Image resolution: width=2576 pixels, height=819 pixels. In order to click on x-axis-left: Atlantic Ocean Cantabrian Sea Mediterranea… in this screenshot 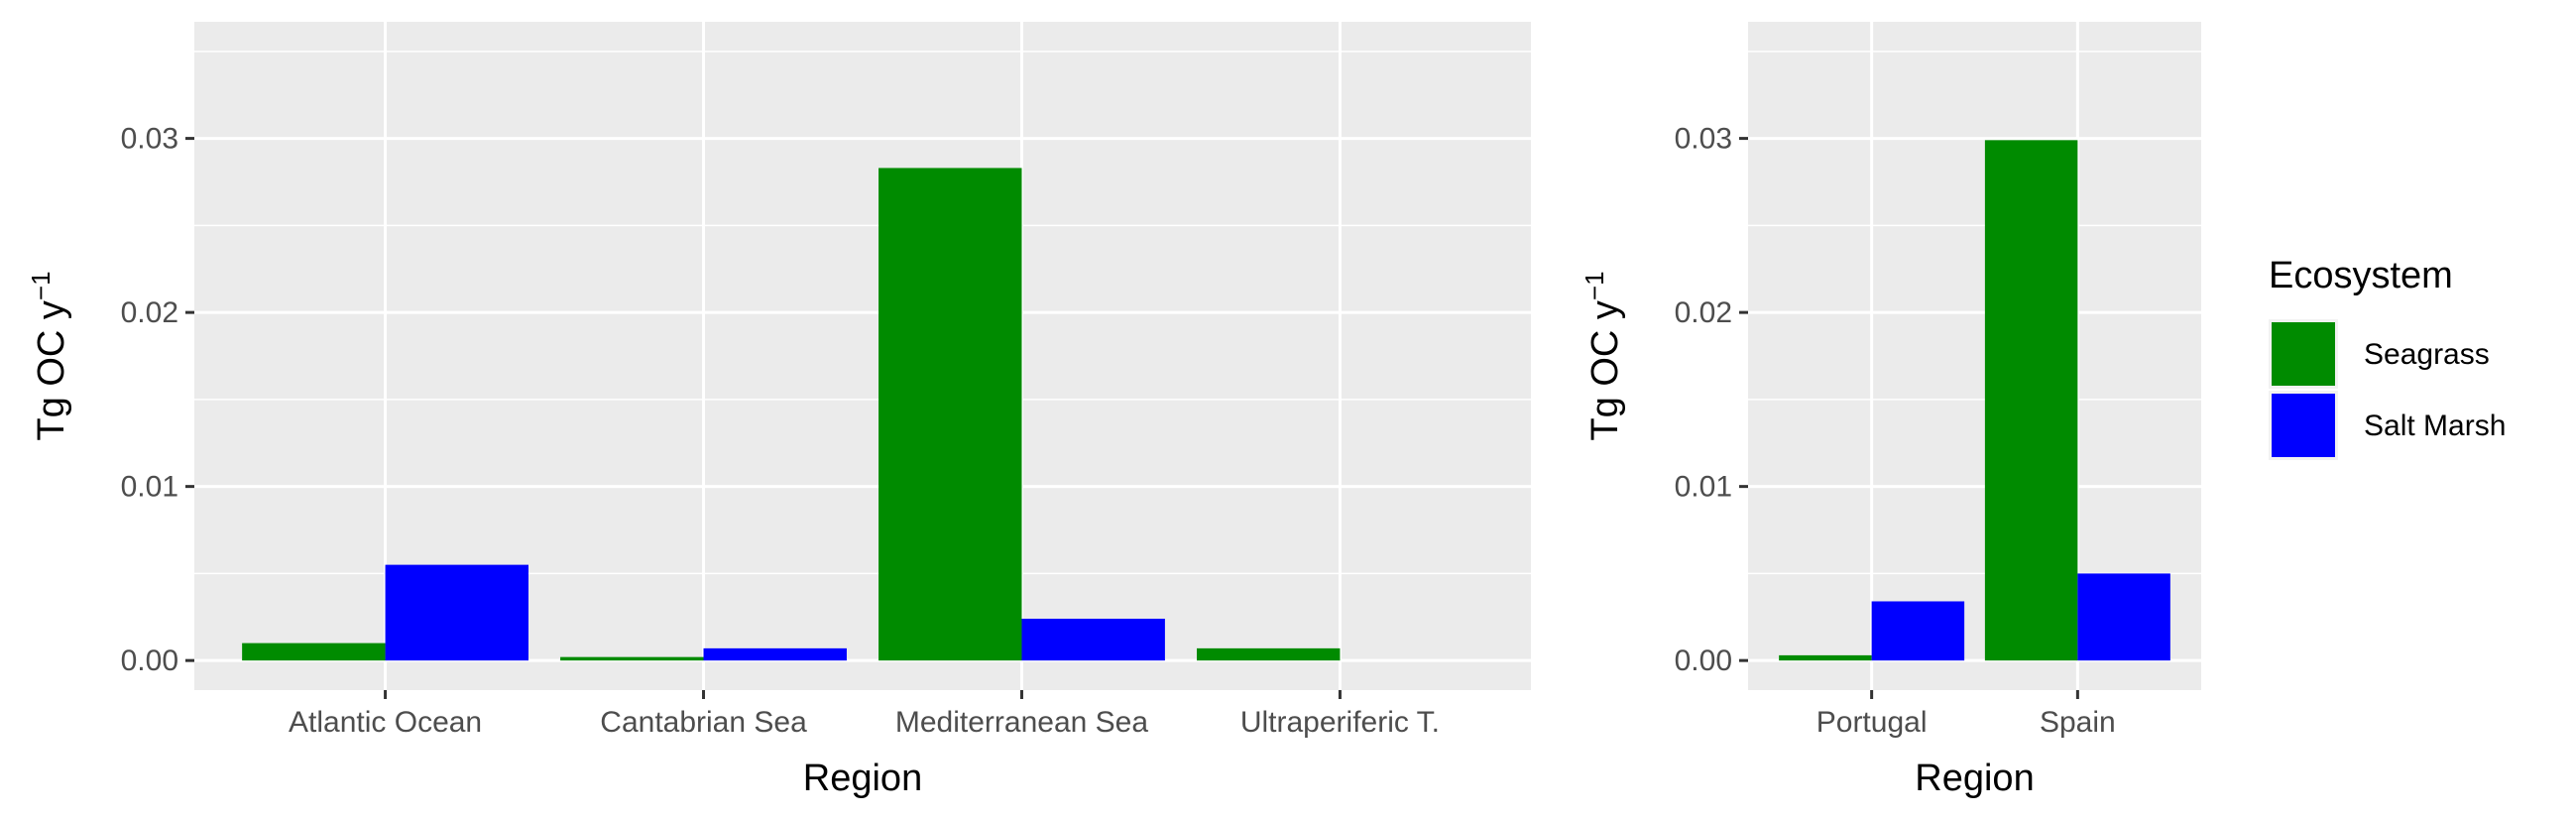, I will do `click(864, 714)`.